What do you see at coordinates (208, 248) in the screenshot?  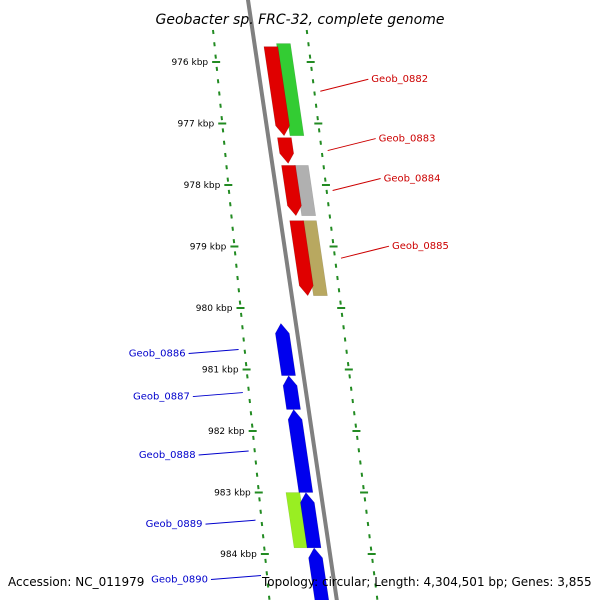 I see `tick-label: 979 kbp` at bounding box center [208, 248].